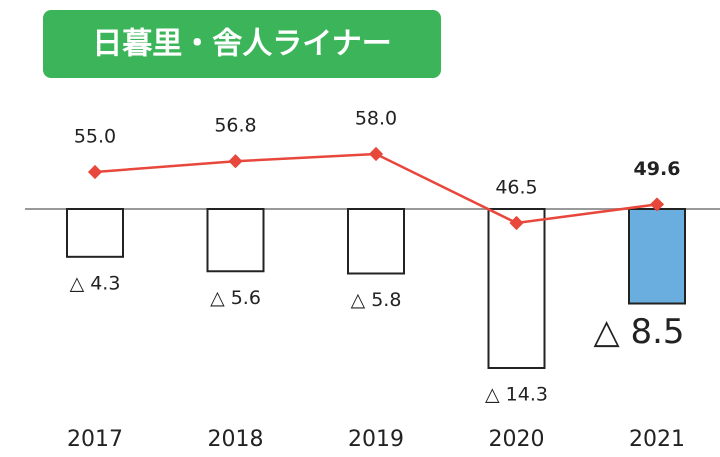 Image resolution: width=720 pixels, height=457 pixels. I want to click on chart-title: 日暮里・舎人ライナー, so click(241, 44).